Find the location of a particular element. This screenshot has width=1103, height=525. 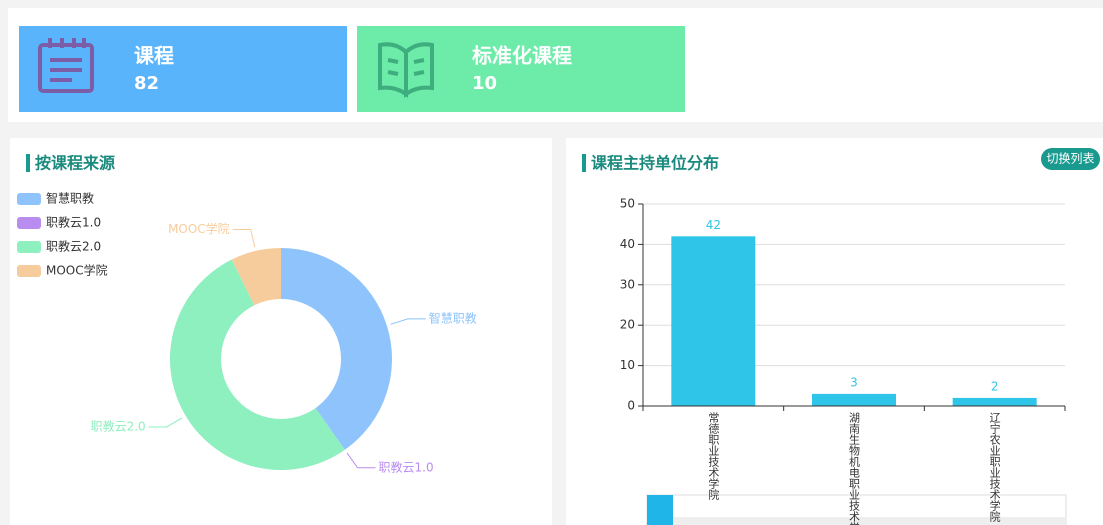

button-label: 切换列表 is located at coordinates (1070, 159).